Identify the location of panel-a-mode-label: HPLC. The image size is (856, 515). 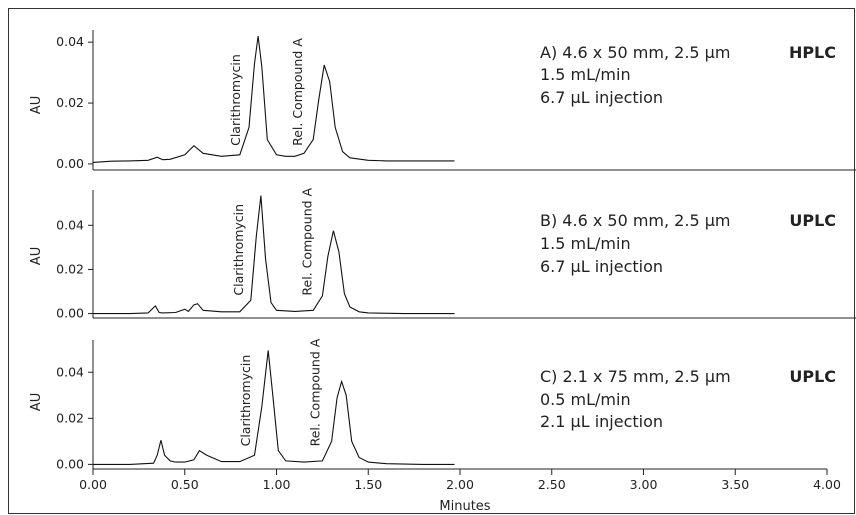
(812, 52).